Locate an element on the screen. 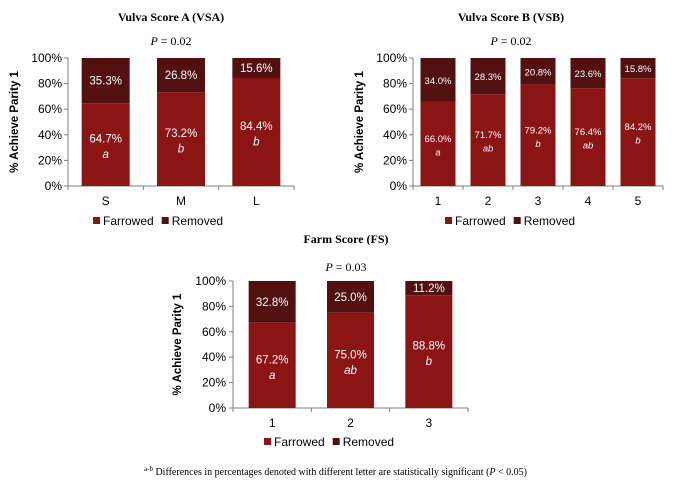 The image size is (680, 491). data-label-removed: 20.8% is located at coordinates (538, 72).